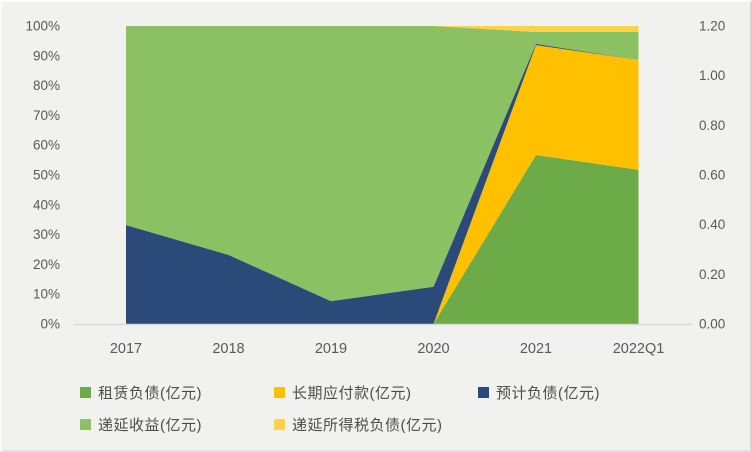 Image resolution: width=752 pixels, height=452 pixels. What do you see at coordinates (126, 349) in the screenshot?
I see `x-axis-label: 2017` at bounding box center [126, 349].